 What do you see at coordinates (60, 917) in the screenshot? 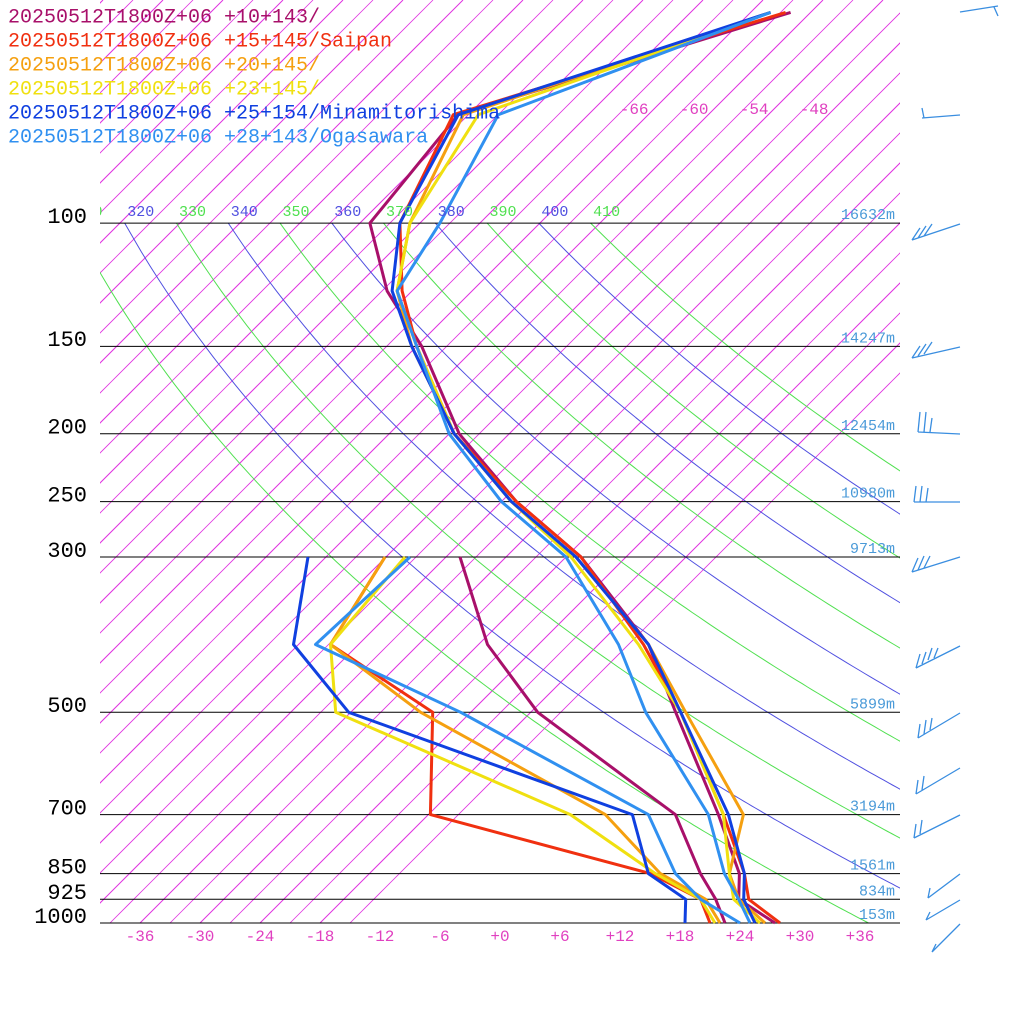
I see `y-tick-label: 1000` at bounding box center [60, 917].